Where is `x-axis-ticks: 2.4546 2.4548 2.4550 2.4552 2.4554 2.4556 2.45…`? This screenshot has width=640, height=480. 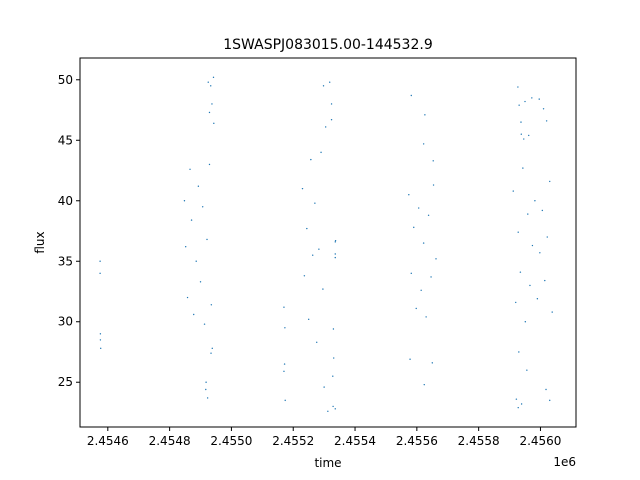 x-axis-ticks: 2.4546 2.4548 2.4550 2.4552 2.4554 2.4556 2.45… is located at coordinates (324, 437).